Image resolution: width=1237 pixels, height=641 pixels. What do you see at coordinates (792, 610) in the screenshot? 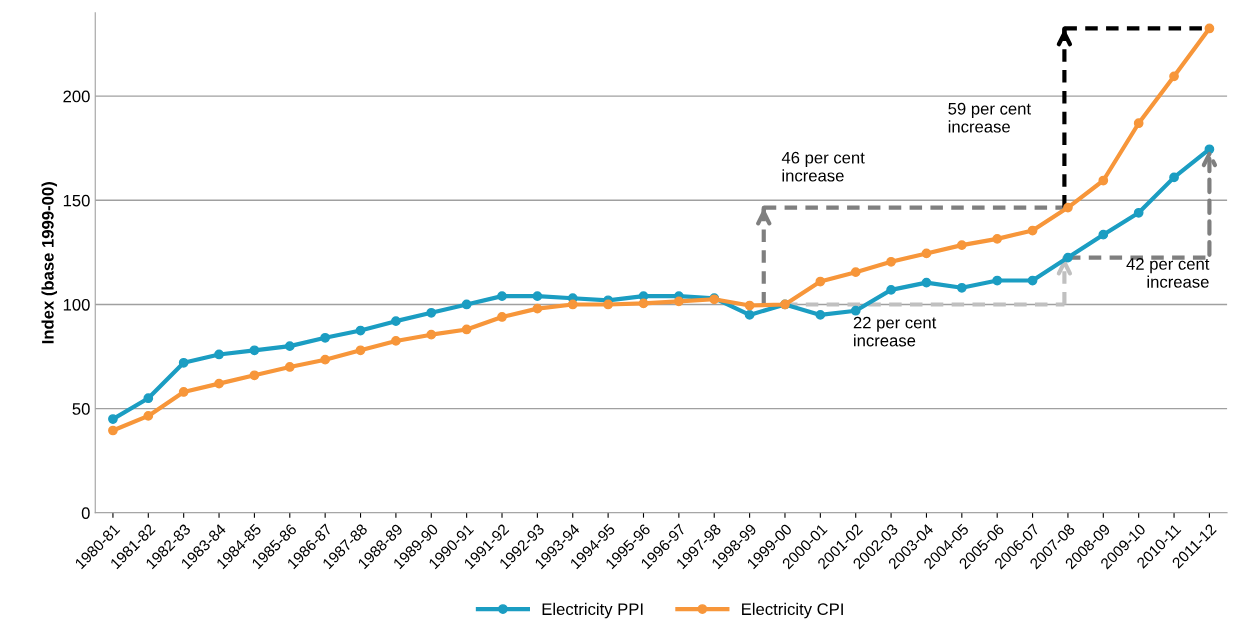
I see `legend-label: Electricity CPI` at bounding box center [792, 610].